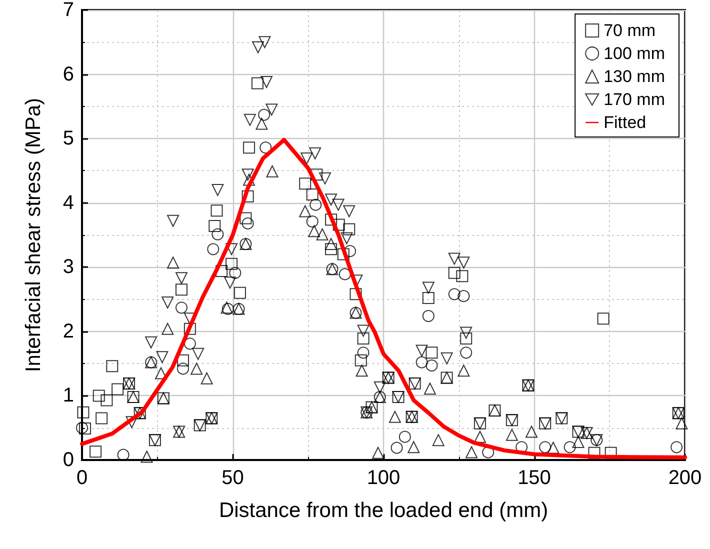  I want to click on x-tick-label: 200, so click(685, 478).